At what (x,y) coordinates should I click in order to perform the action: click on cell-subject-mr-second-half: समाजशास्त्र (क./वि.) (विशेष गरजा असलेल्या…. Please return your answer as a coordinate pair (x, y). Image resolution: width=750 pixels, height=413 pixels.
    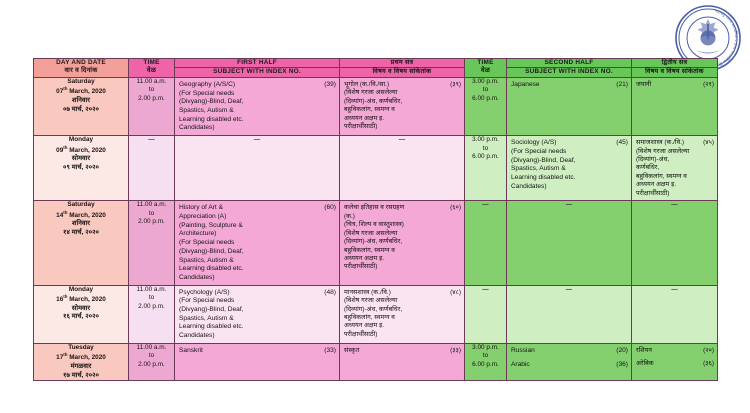
    Looking at the image, I should click on (674, 168).